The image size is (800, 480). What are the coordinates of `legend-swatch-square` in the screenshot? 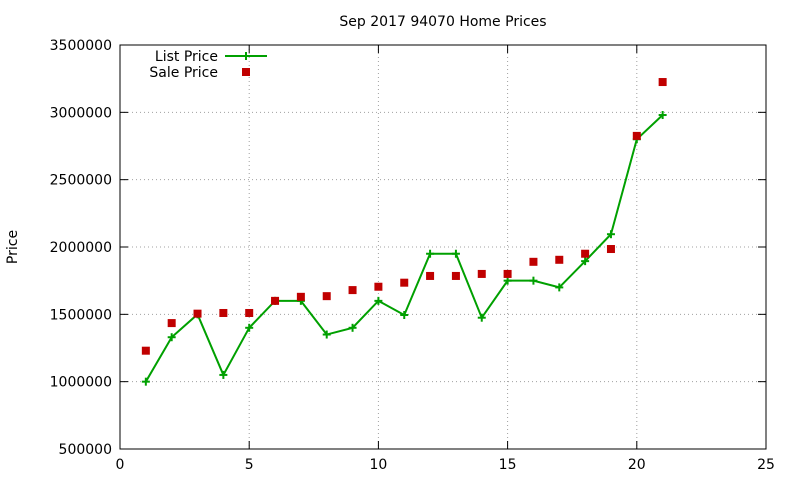 It's located at (246, 72).